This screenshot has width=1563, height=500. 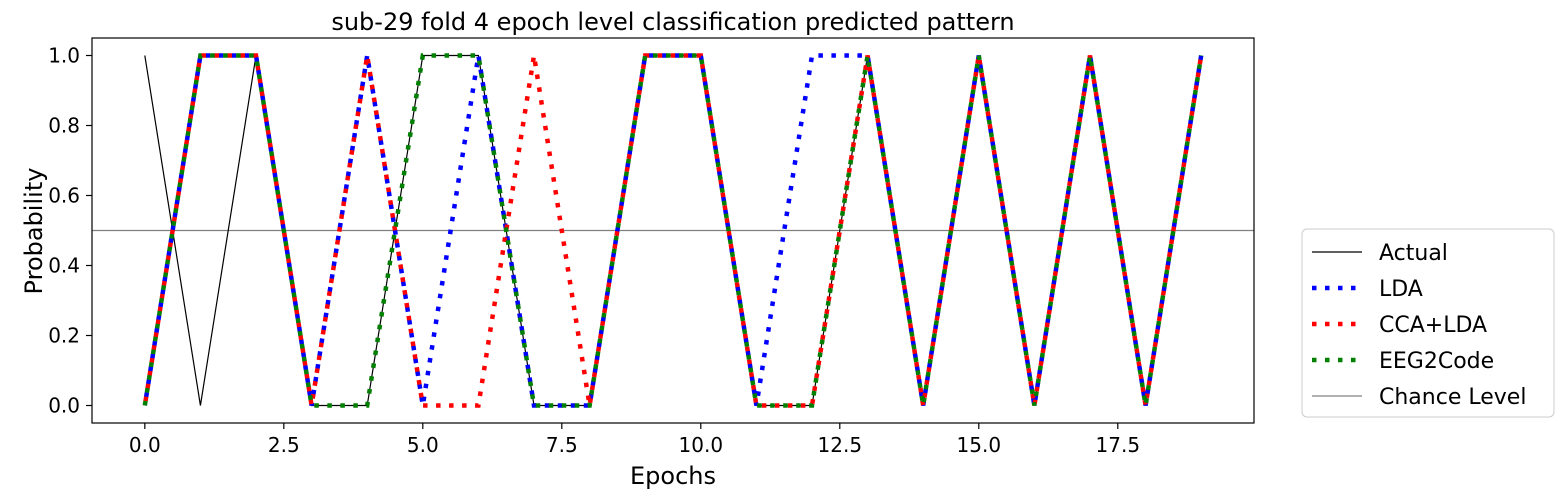 I want to click on y-tick-label: 0.6, so click(x=64, y=196).